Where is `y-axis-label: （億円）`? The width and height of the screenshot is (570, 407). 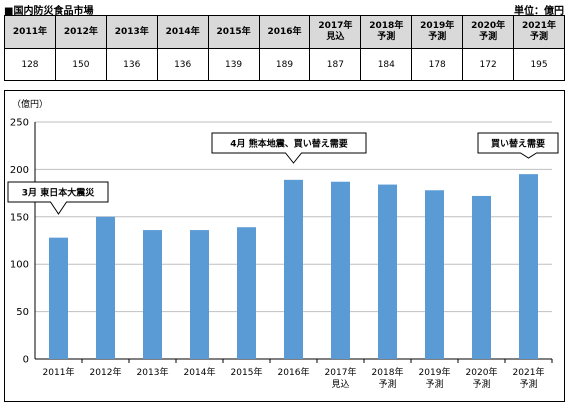
y-axis-label: （億円） is located at coordinates (30, 104).